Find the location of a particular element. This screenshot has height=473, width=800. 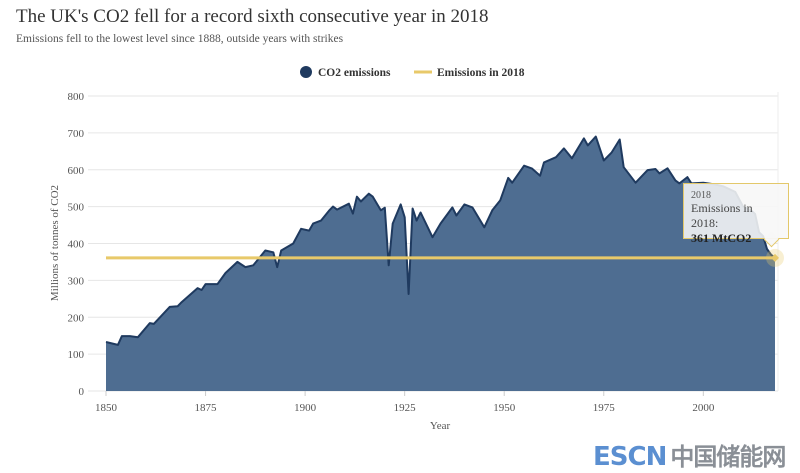

y-tick-label: 400 is located at coordinates (76, 245).